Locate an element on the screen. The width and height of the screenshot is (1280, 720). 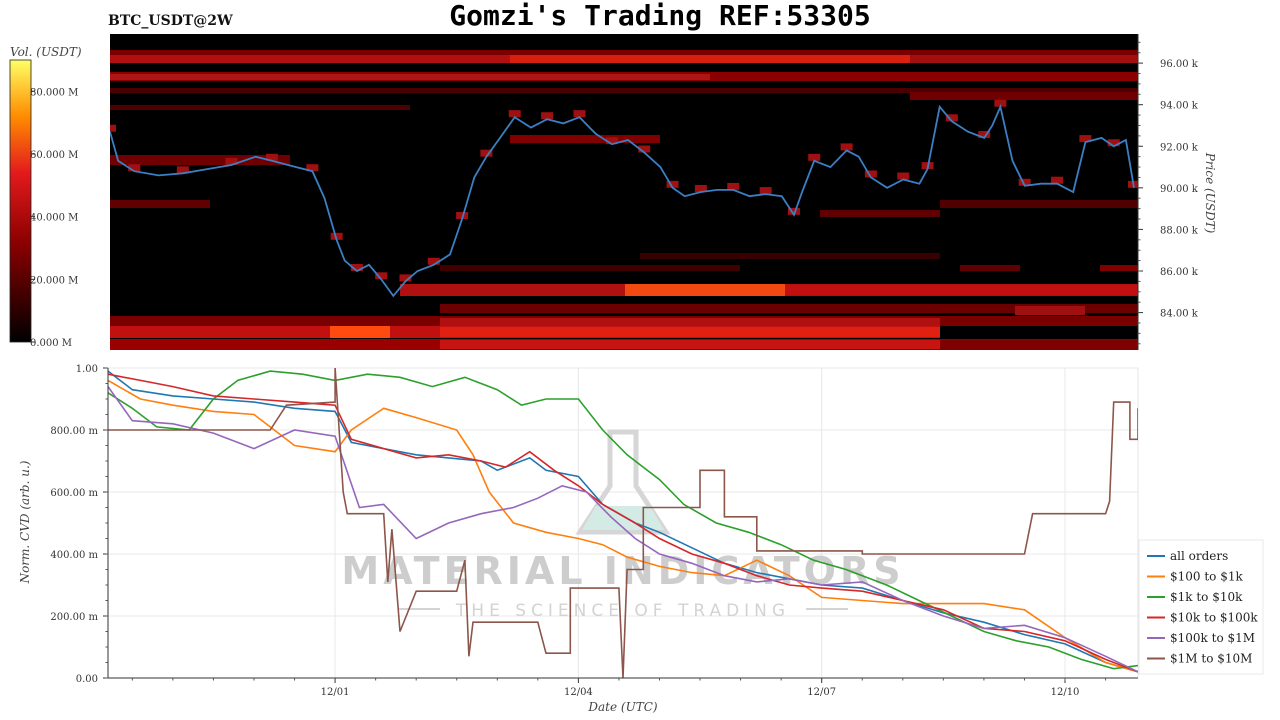
colorbar-label: Vol. (USDT) is located at coordinates (46, 52).